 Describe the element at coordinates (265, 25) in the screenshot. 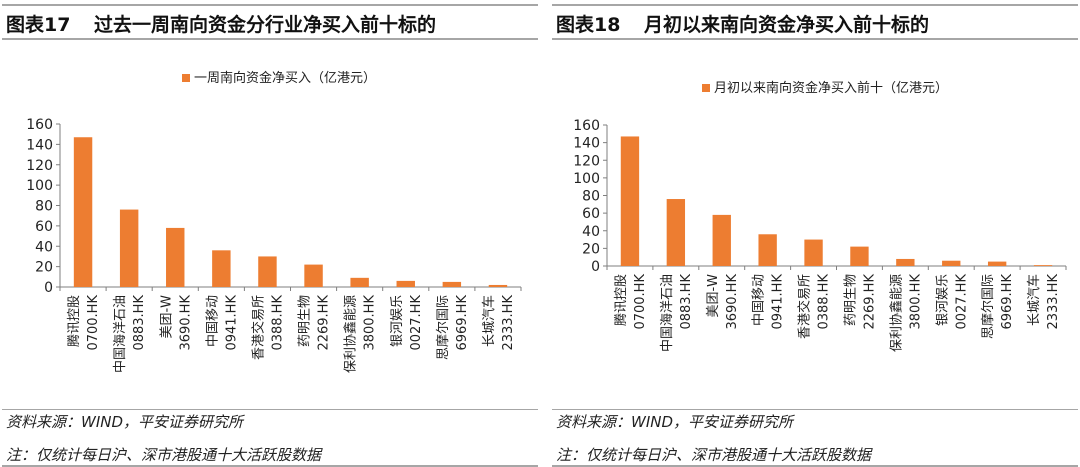

I see `figure-title: 过去一周南向资金分行业净买入前十标的` at that location.